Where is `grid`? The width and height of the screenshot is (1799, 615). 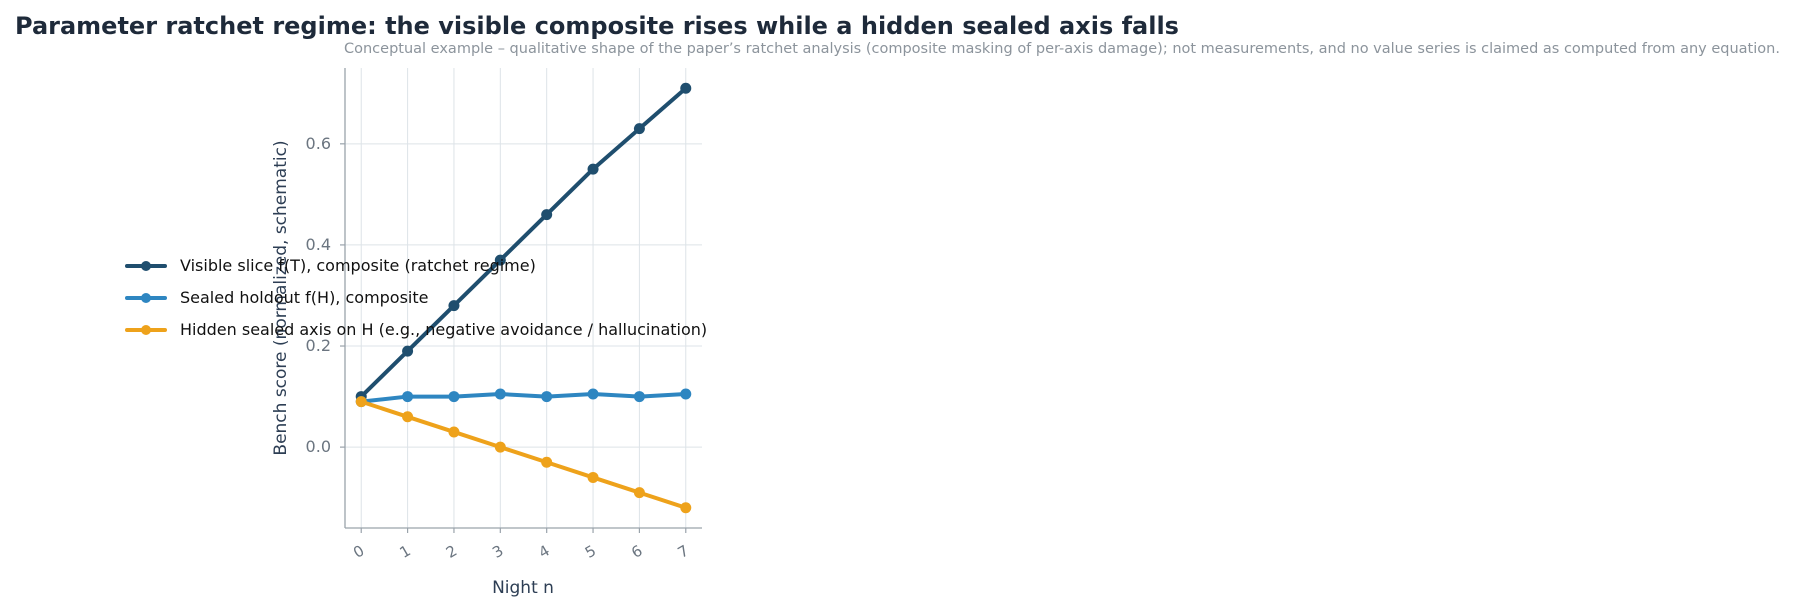 grid is located at coordinates (523, 298).